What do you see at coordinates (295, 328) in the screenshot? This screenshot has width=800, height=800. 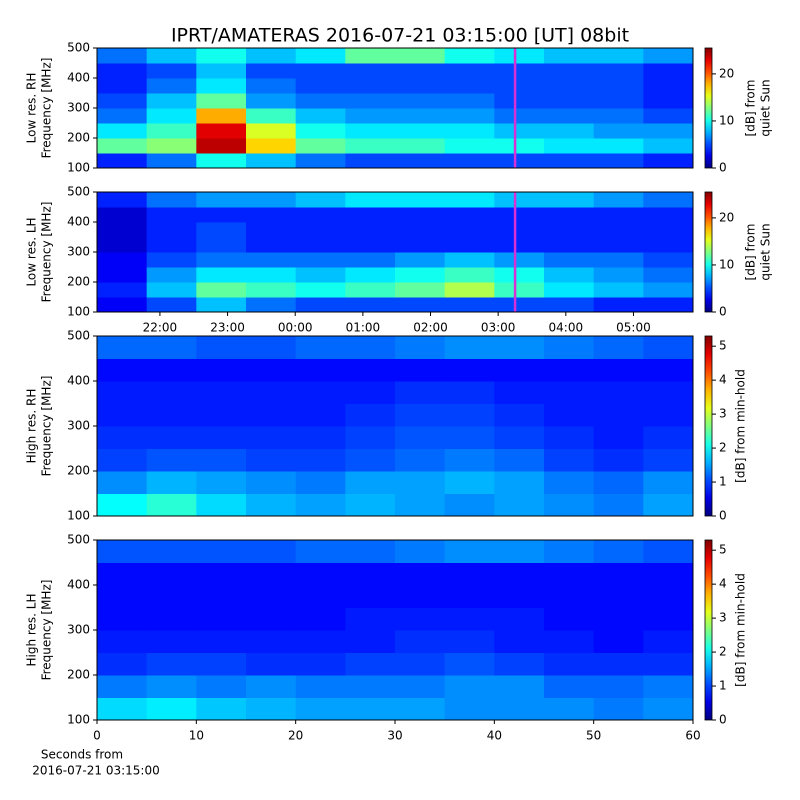 I see `x-tick-label: 00:00` at bounding box center [295, 328].